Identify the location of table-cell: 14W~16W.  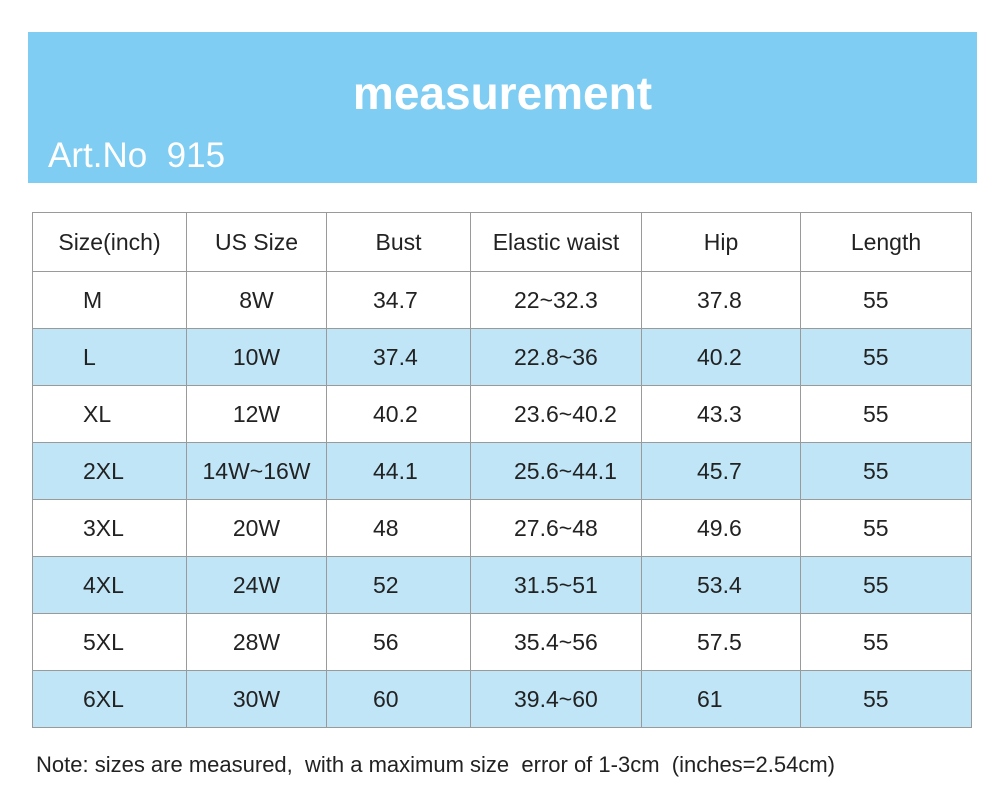
(256, 471).